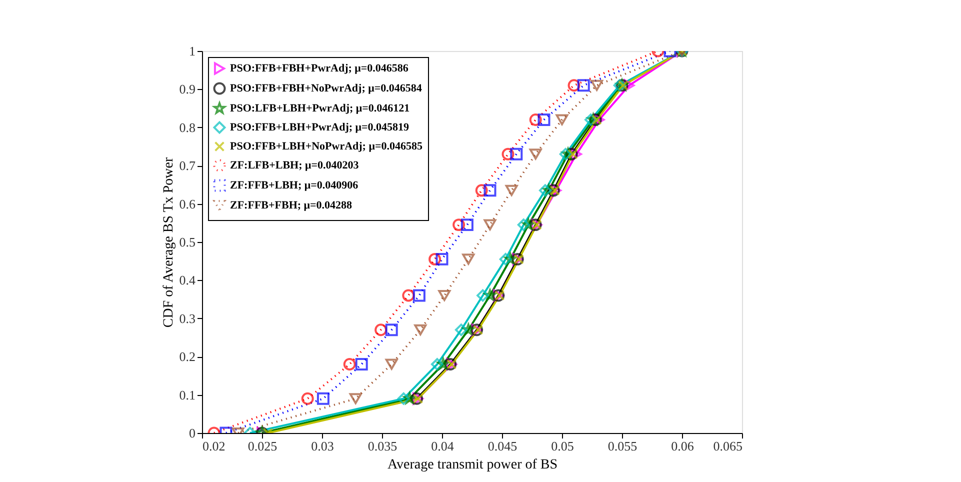 This screenshot has width=961, height=482. Describe the element at coordinates (326, 146) in the screenshot. I see `legend-label: PSO:FFB+LBH+NoPwrAdj; μ=0.046585` at that location.